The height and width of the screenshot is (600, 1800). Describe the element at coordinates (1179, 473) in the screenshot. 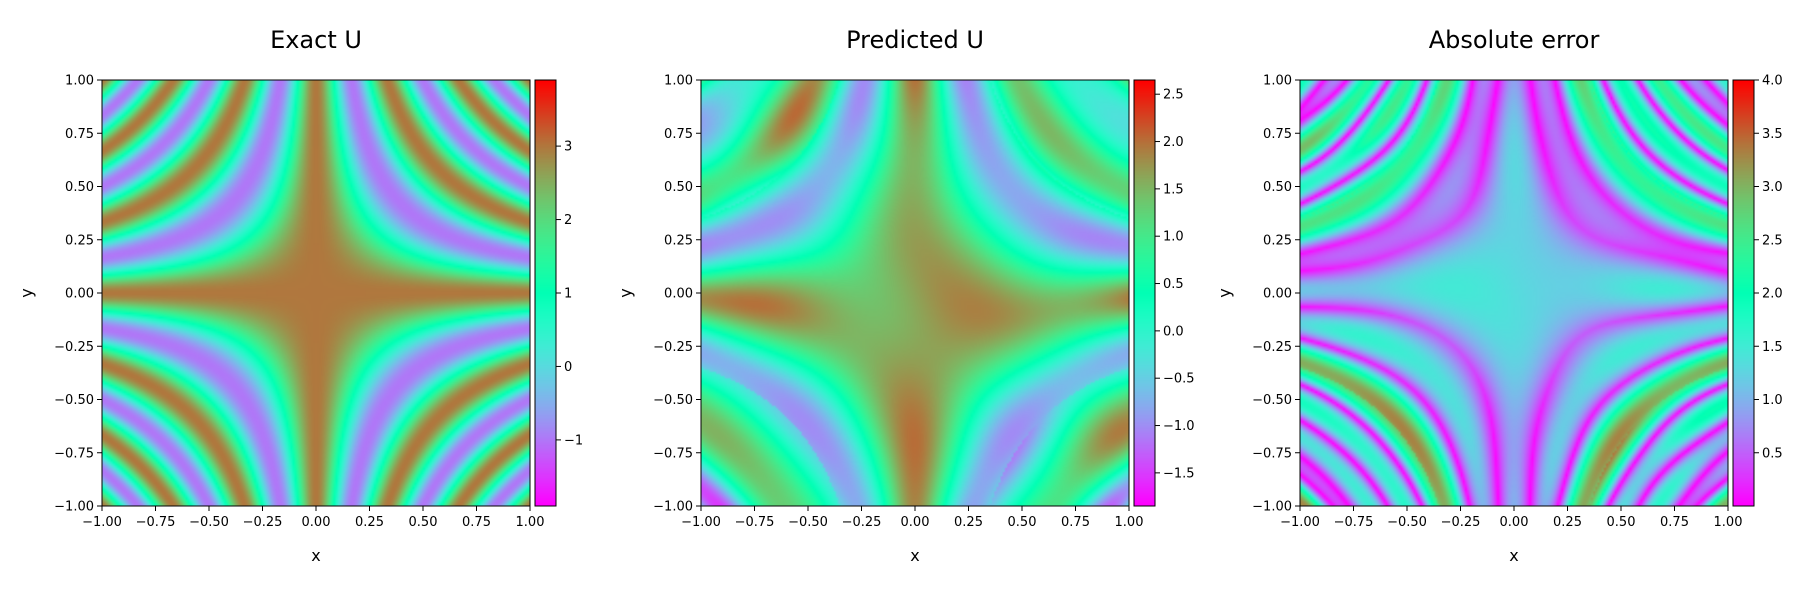

I see `colorbar-tick-label: −1.5` at that location.